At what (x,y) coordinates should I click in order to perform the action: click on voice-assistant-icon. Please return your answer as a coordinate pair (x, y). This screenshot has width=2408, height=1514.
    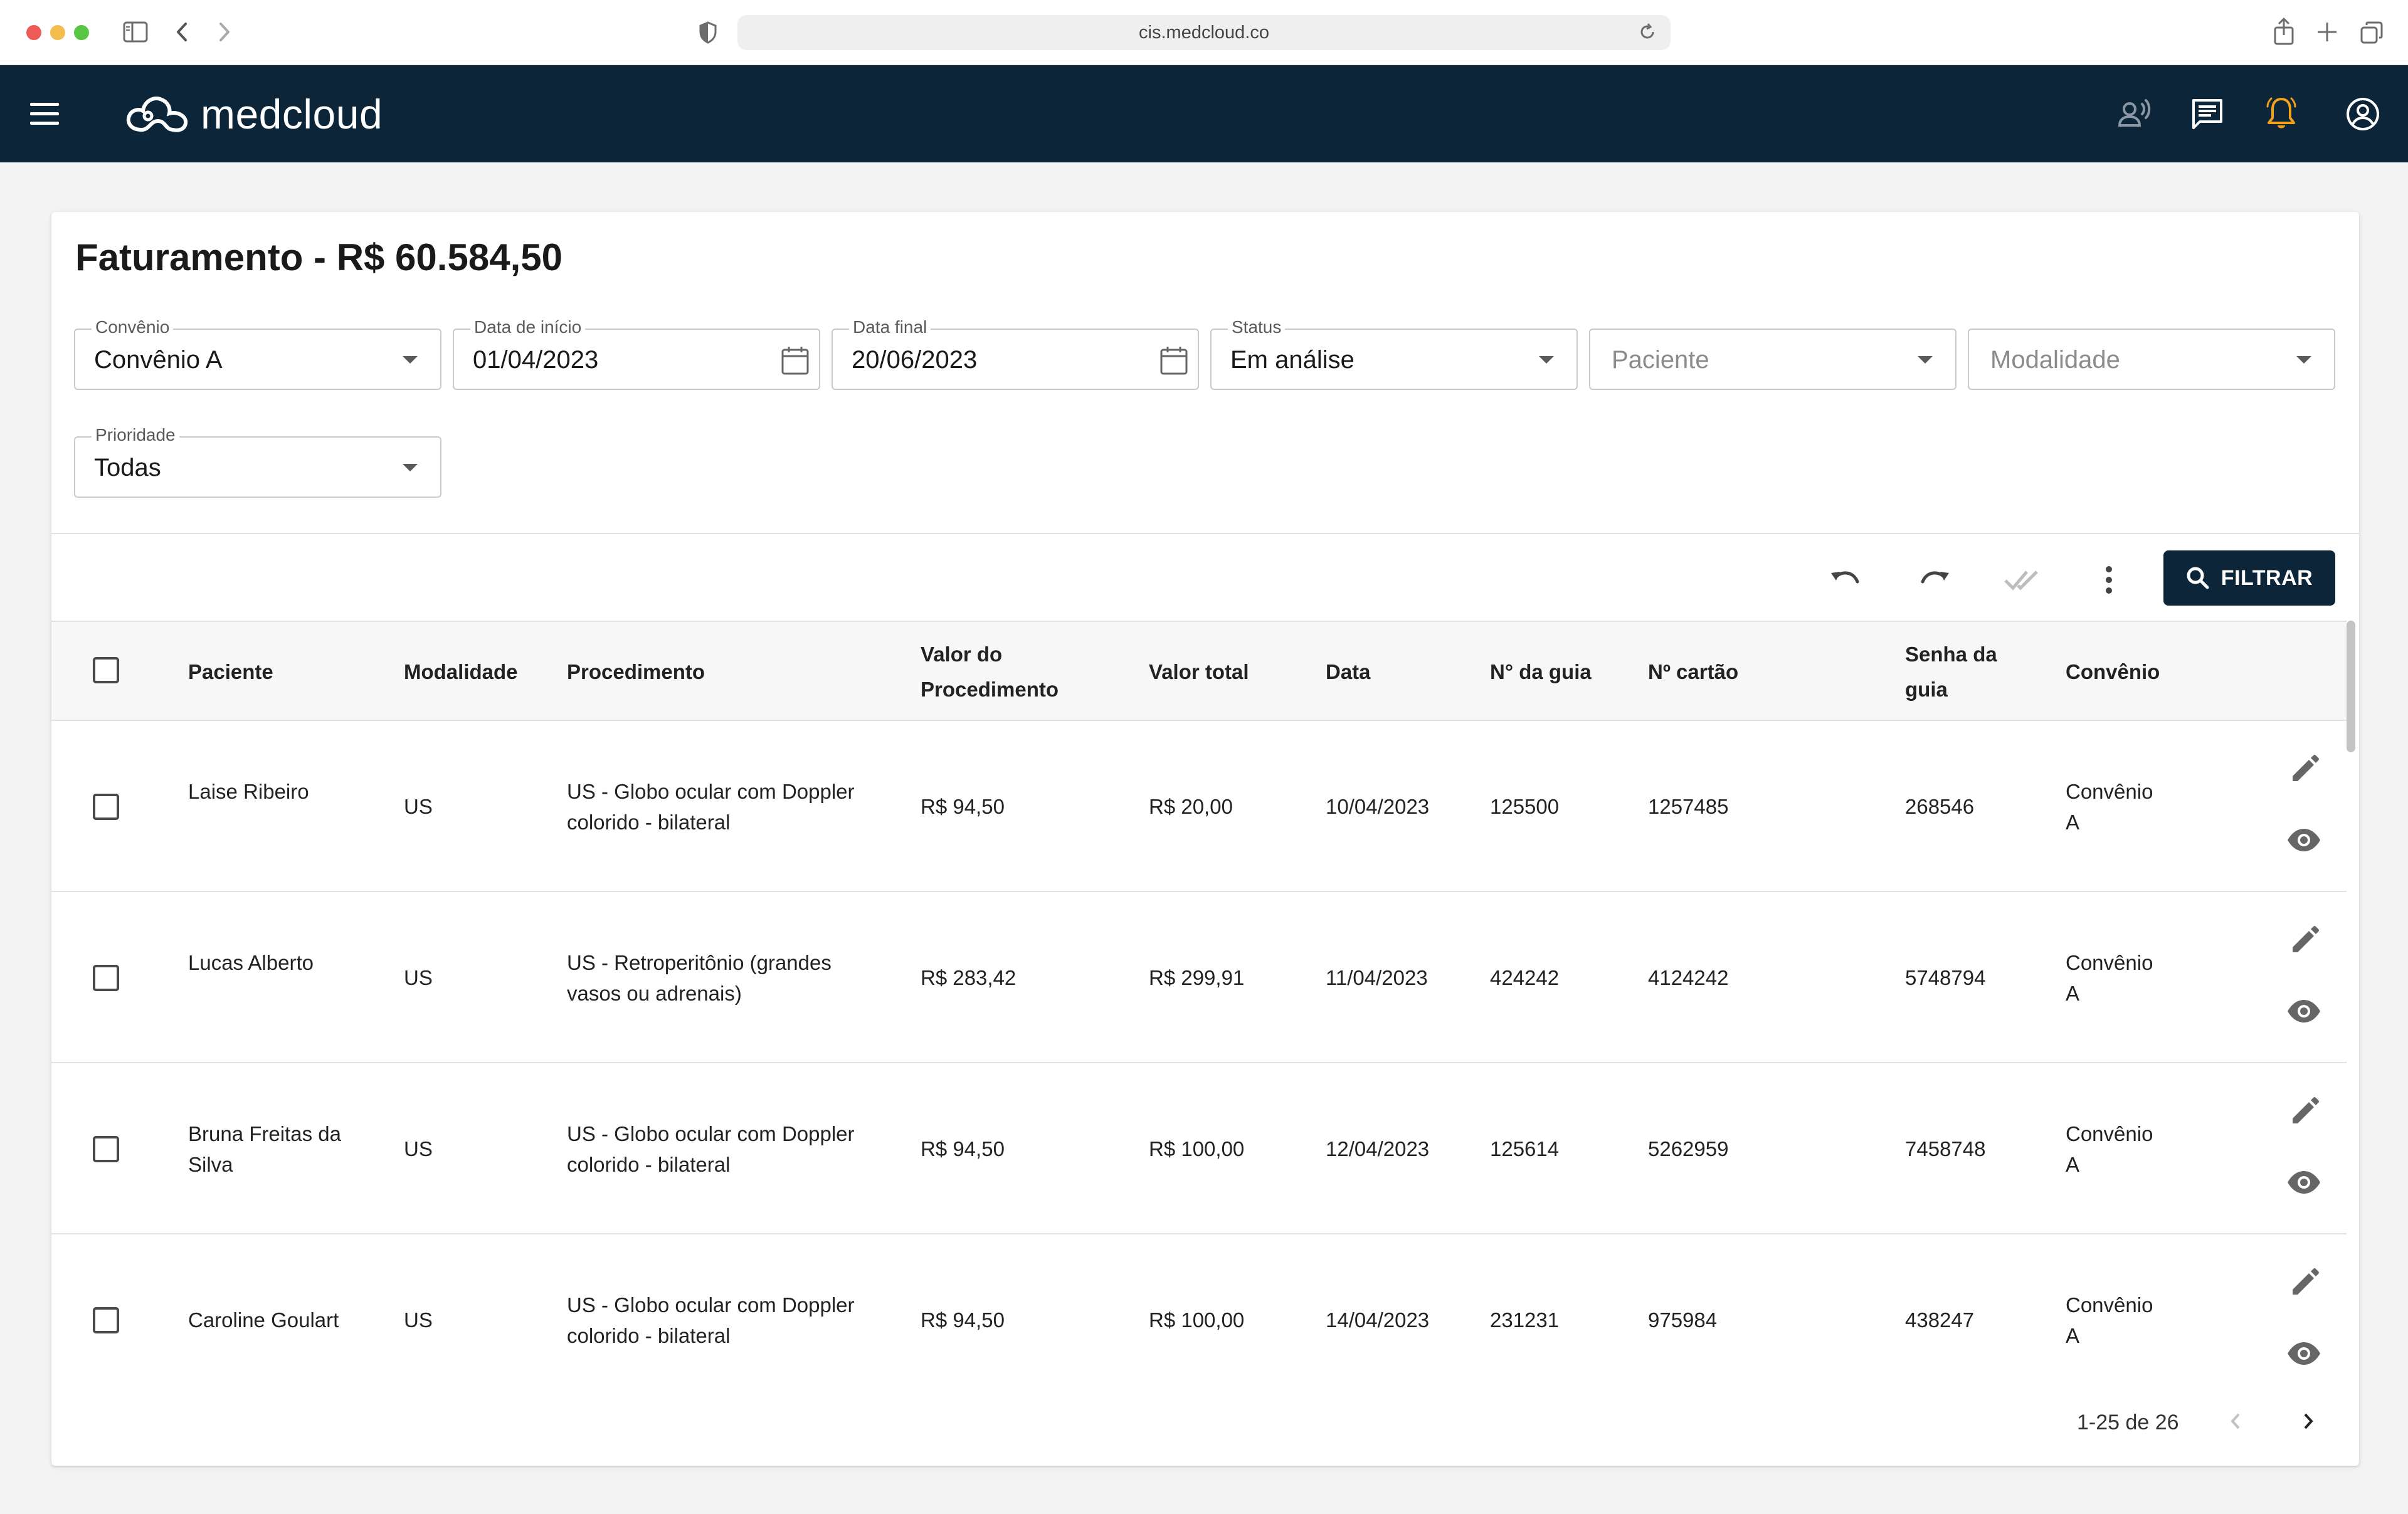
    Looking at the image, I should click on (2134, 114).